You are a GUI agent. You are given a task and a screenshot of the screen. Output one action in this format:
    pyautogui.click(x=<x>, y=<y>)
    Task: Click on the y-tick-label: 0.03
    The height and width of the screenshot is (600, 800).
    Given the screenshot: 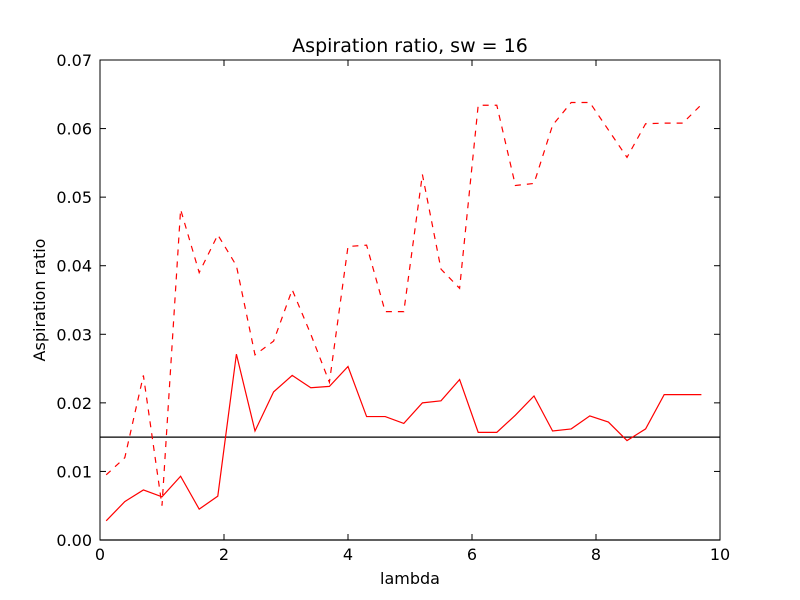 What is the action you would take?
    pyautogui.click(x=74, y=334)
    